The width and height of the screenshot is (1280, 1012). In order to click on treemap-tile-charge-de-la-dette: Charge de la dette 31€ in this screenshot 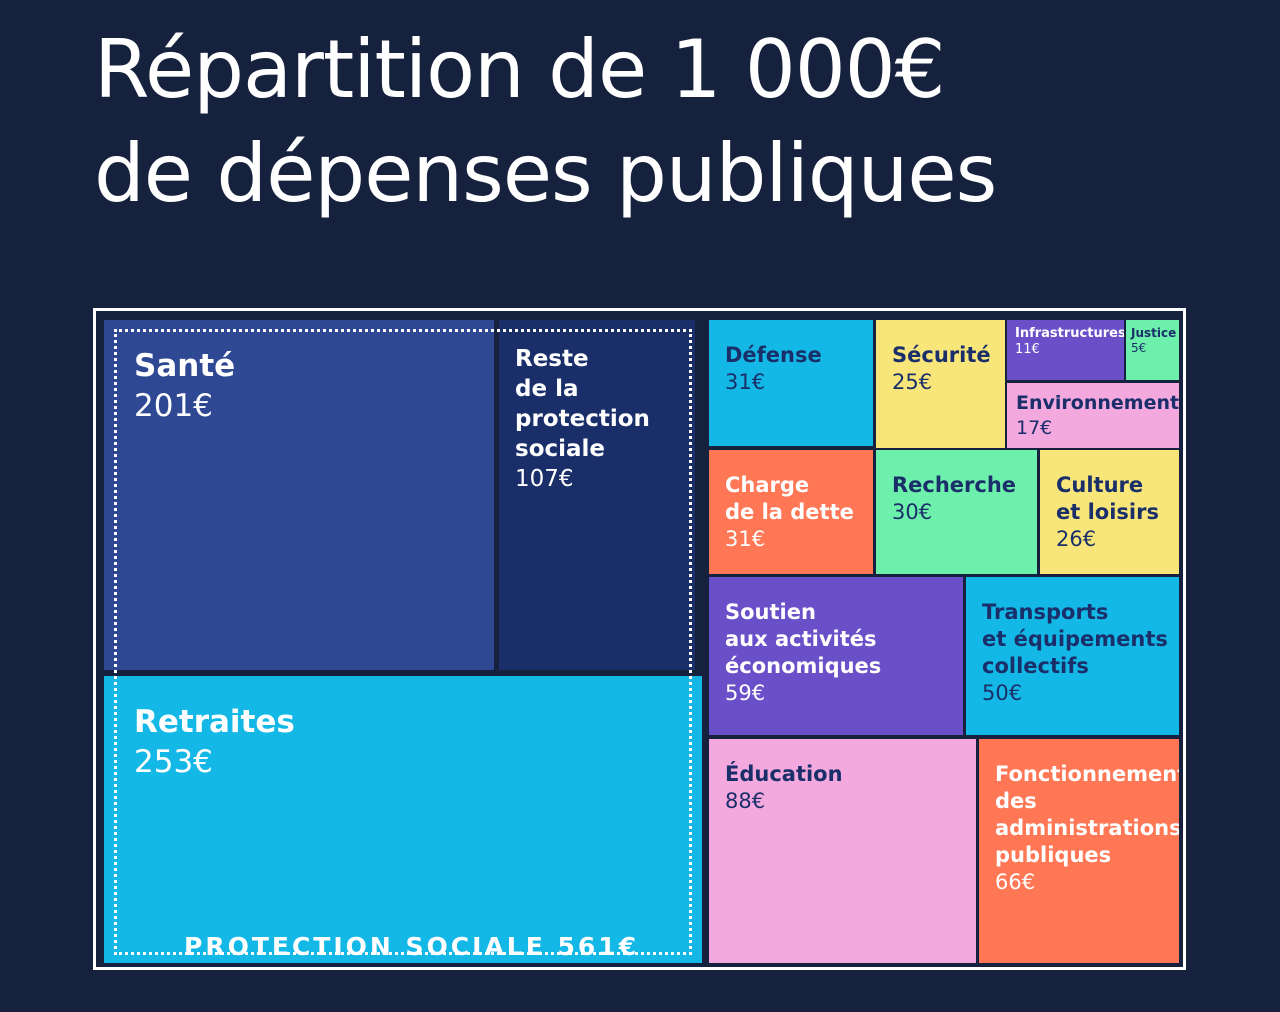, I will do `click(791, 512)`.